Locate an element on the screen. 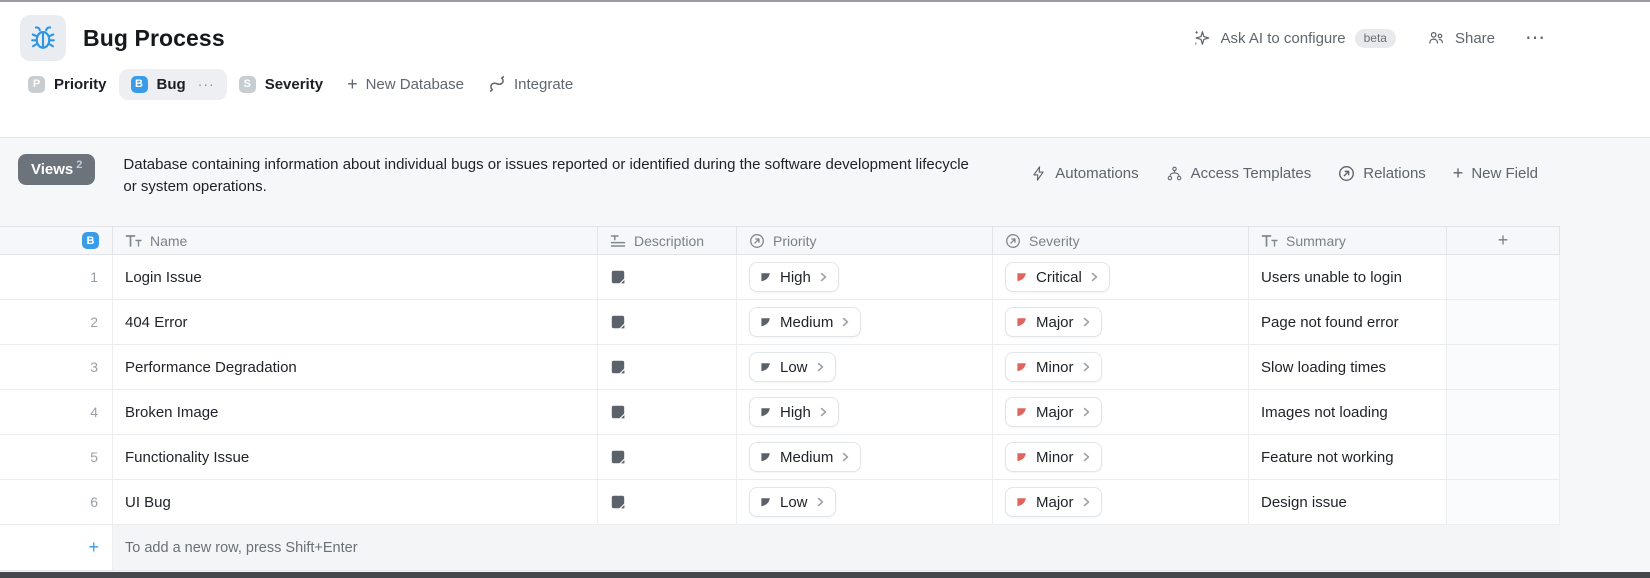 The height and width of the screenshot is (578, 1650). cell-name: UI Bug is located at coordinates (355, 502).